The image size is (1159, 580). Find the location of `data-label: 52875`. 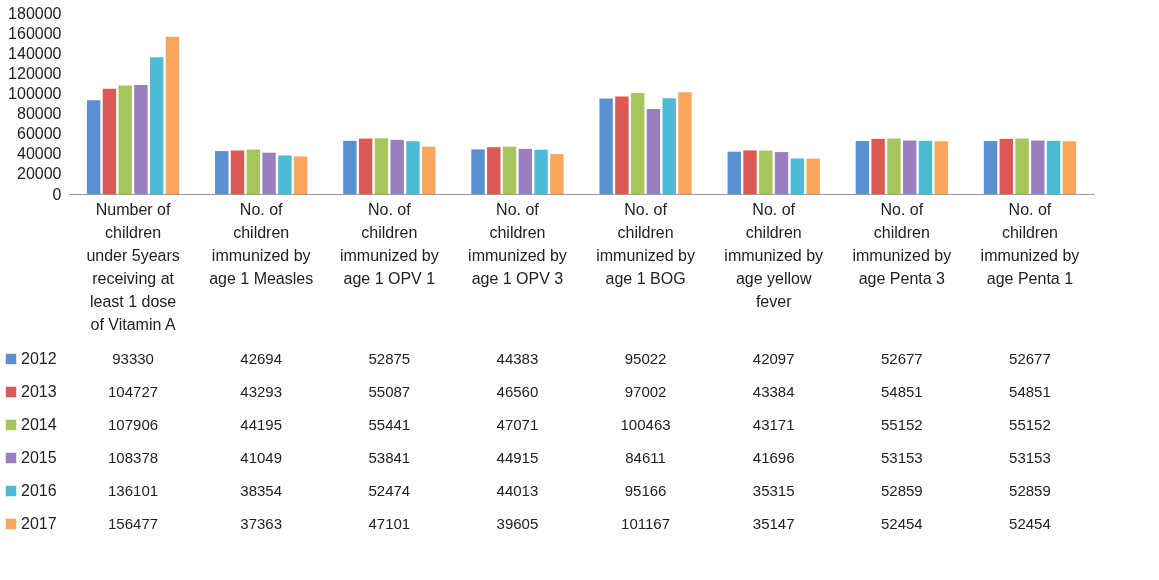

data-label: 52875 is located at coordinates (389, 358).